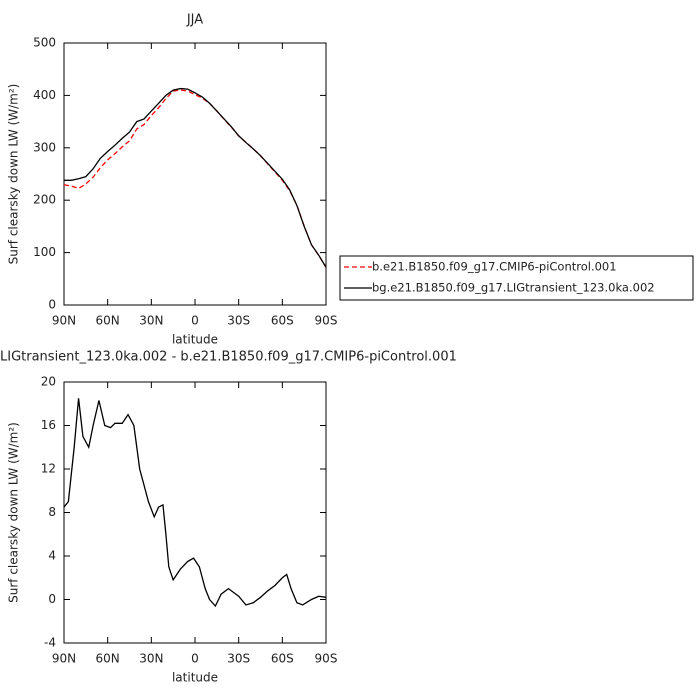 The width and height of the screenshot is (700, 700). I want to click on chart-title: JJA, so click(194, 20).